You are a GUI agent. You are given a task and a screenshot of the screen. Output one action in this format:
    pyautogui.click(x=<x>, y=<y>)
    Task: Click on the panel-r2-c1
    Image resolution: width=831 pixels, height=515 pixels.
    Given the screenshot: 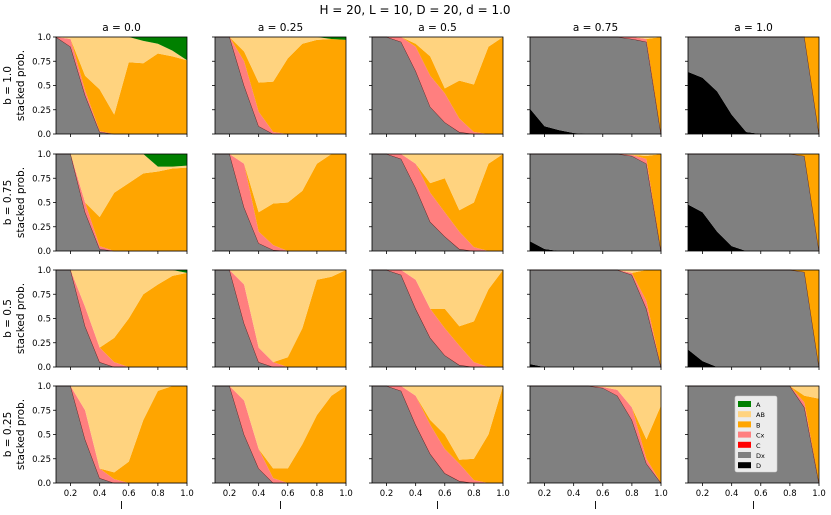 What is the action you would take?
    pyautogui.click(x=279, y=319)
    